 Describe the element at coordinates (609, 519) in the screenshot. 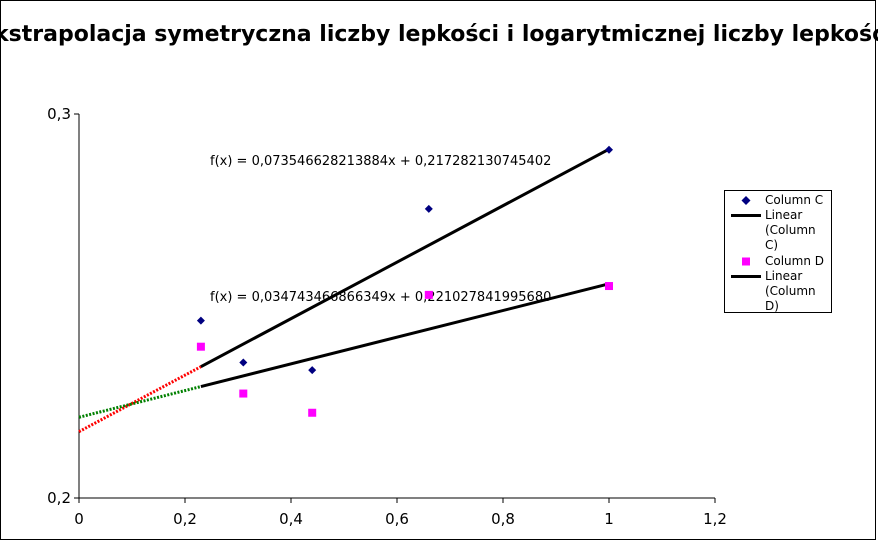

I see `x-tick-label: 1` at that location.